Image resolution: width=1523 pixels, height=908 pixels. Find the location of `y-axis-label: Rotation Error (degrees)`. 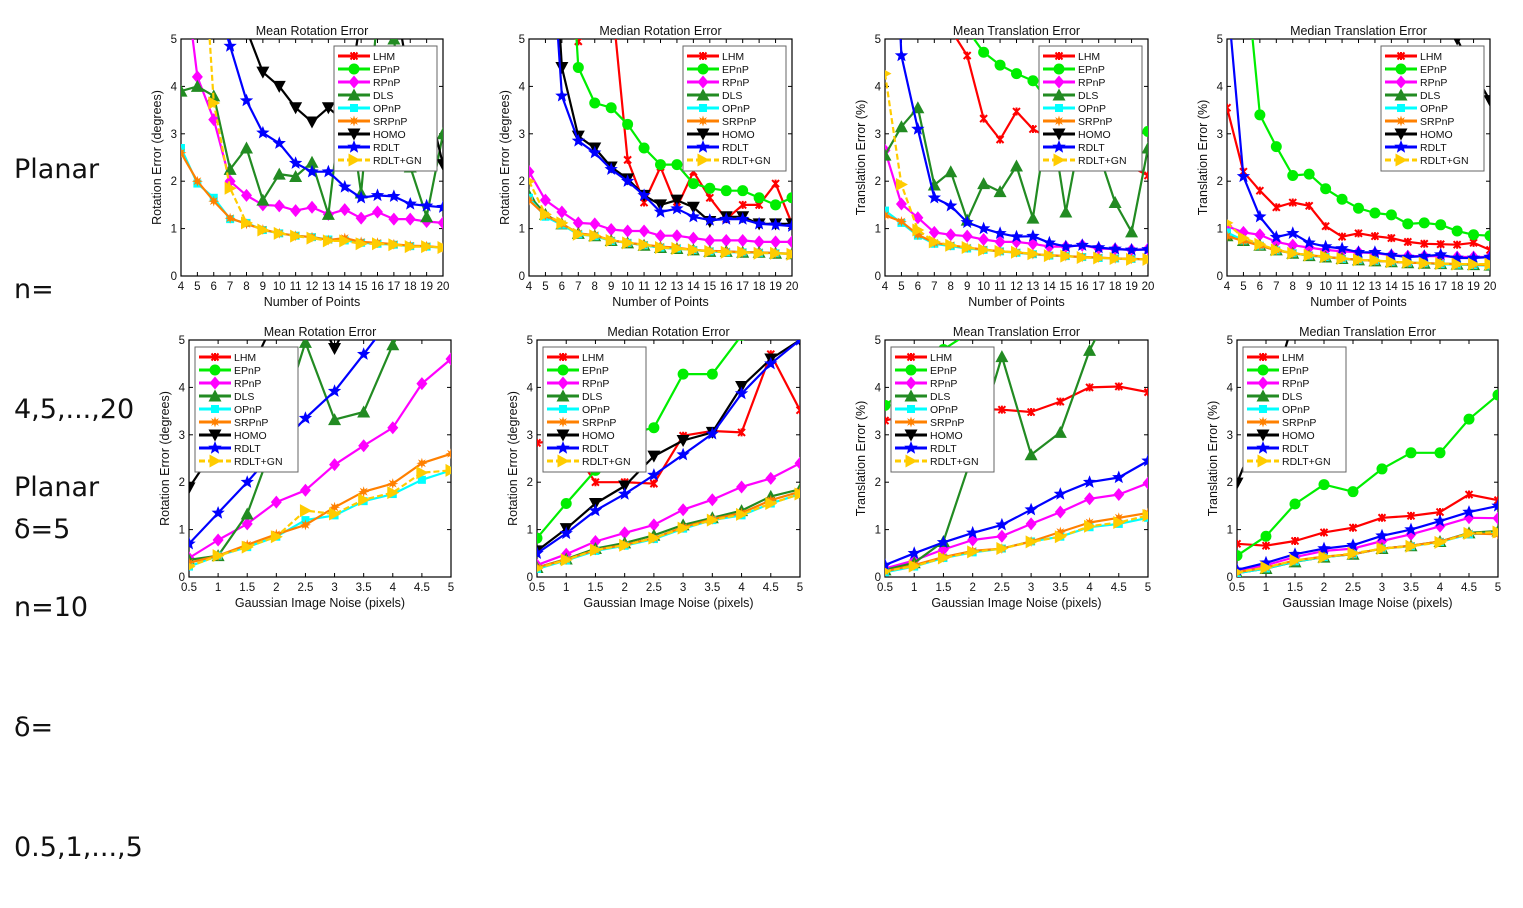

y-axis-label: Rotation Error (degrees) is located at coordinates (505, 157).